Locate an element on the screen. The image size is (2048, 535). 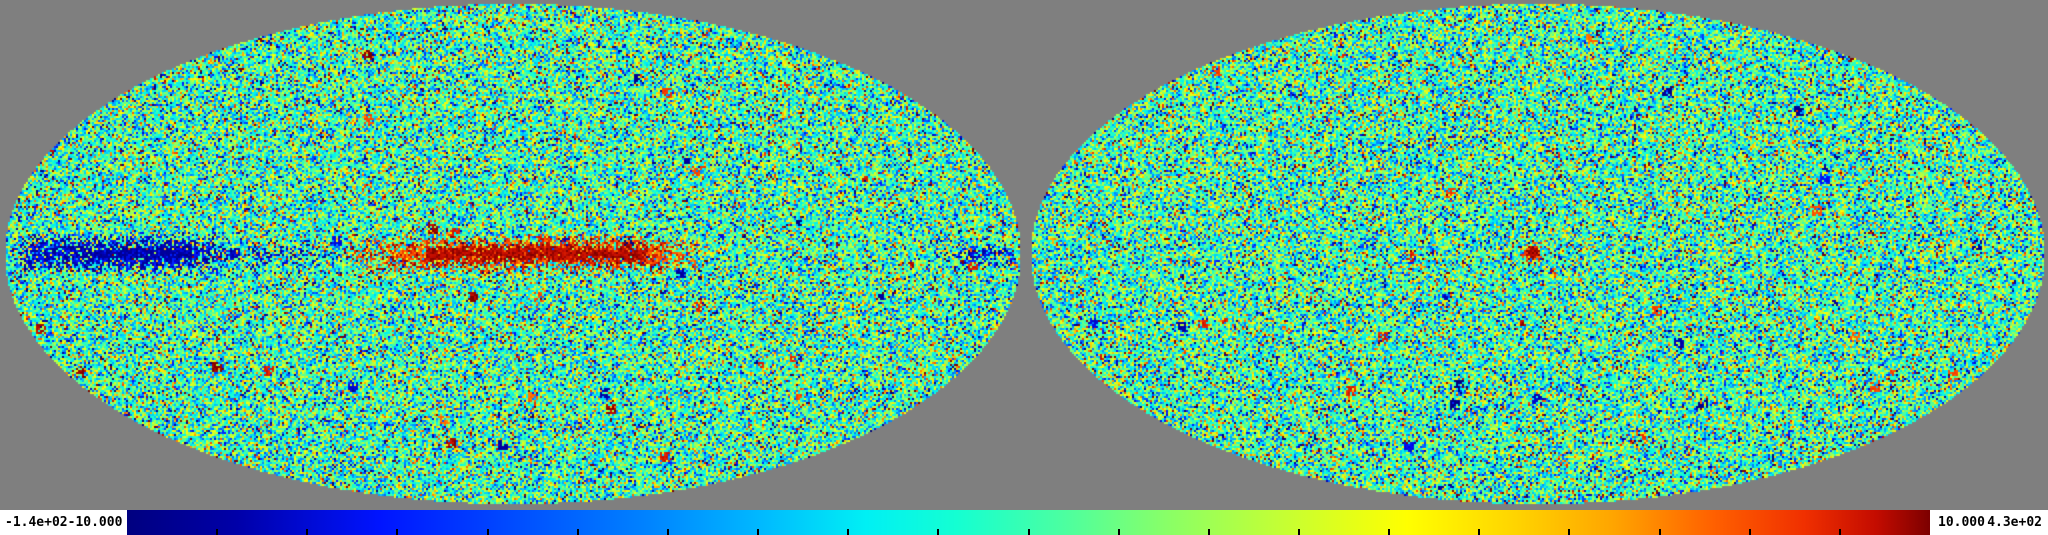
colorbar-right-labels: 10.000 4.3e+02 is located at coordinates (1989, 522).